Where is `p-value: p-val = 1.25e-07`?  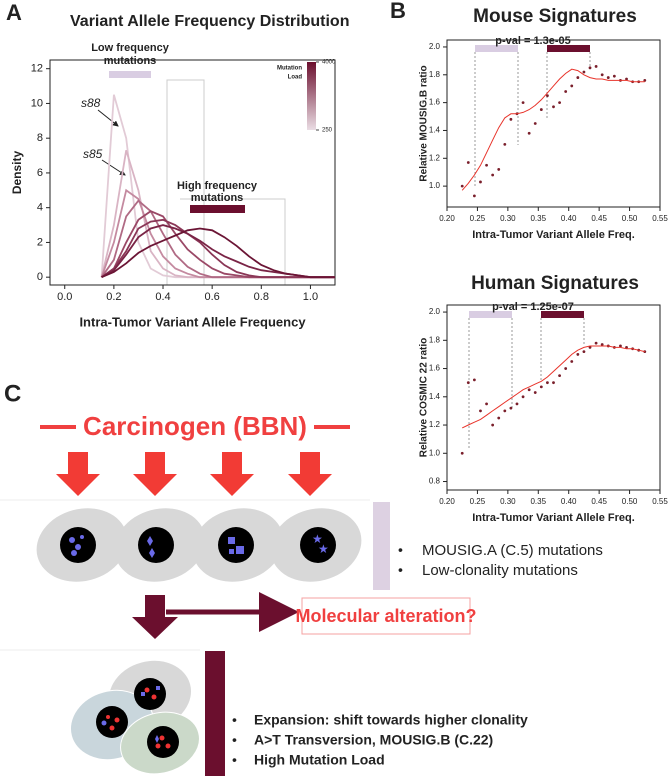 p-value: p-val = 1.25e-07 is located at coordinates (533, 307).